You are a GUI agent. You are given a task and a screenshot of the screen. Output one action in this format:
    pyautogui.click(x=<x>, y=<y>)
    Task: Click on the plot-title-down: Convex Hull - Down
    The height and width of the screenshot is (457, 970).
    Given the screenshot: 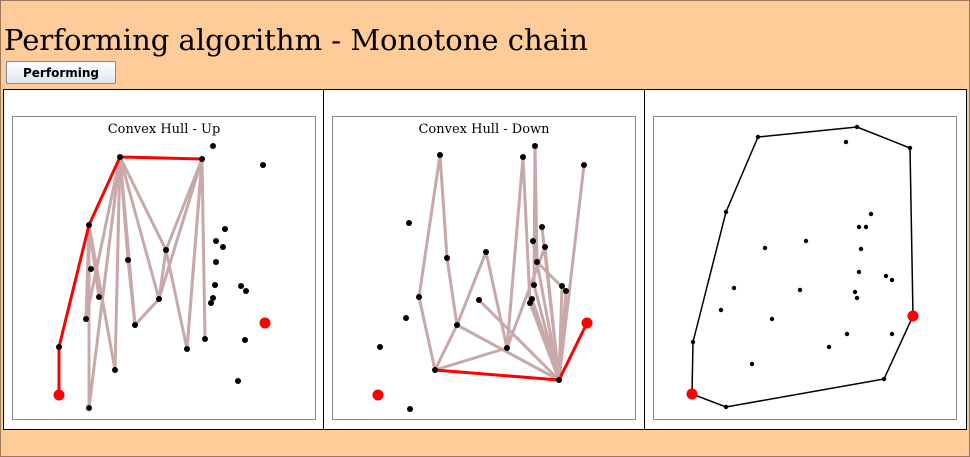 What is the action you would take?
    pyautogui.click(x=484, y=129)
    